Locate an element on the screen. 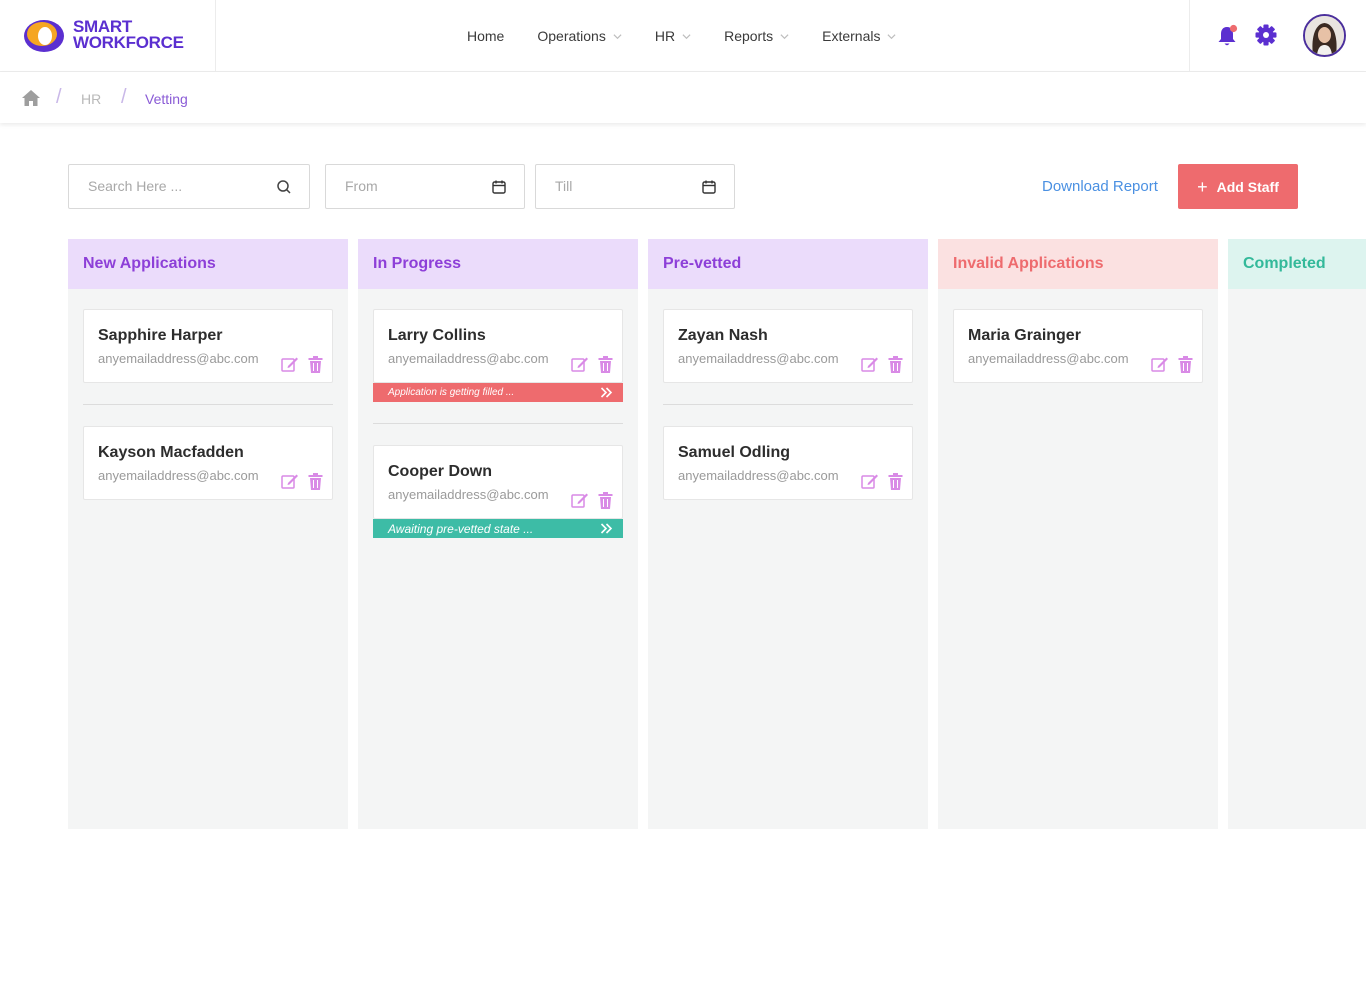 The width and height of the screenshot is (1366, 1000). avatar-portrait-icon is located at coordinates (1324, 35).